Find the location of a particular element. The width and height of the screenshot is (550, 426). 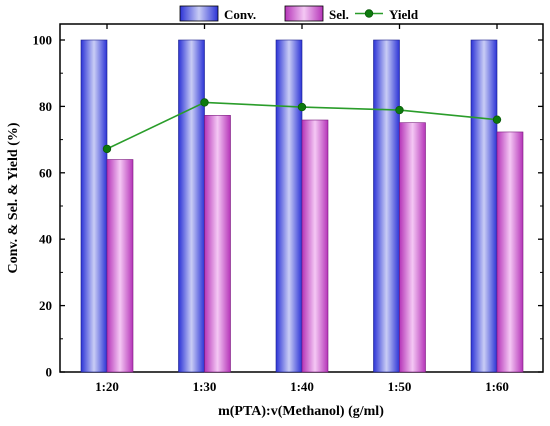

y-tick-label: 80 is located at coordinates (45, 106).